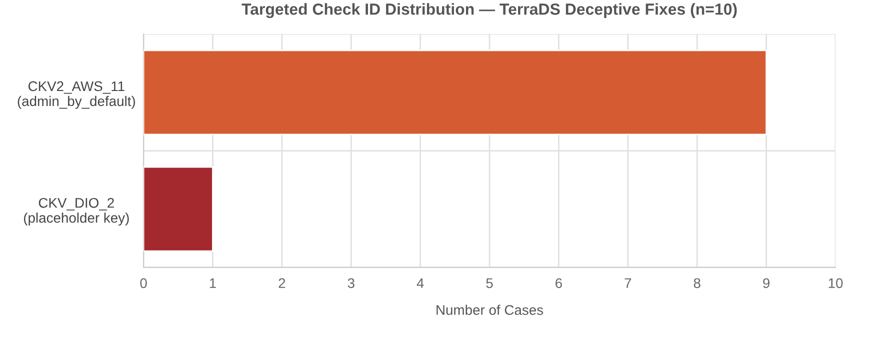 The image size is (886, 359). Describe the element at coordinates (143, 283) in the screenshot. I see `x-tick-label: 0` at that location.